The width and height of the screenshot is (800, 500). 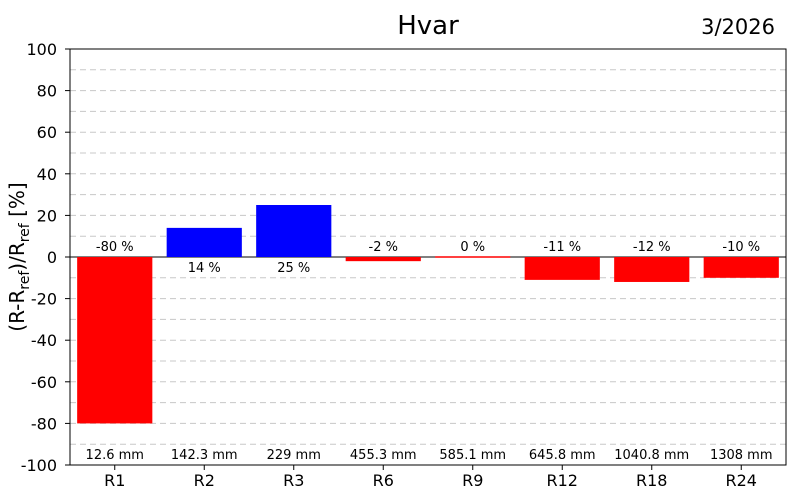 What do you see at coordinates (741, 480) in the screenshot?
I see `x-tick-label: R24` at bounding box center [741, 480].